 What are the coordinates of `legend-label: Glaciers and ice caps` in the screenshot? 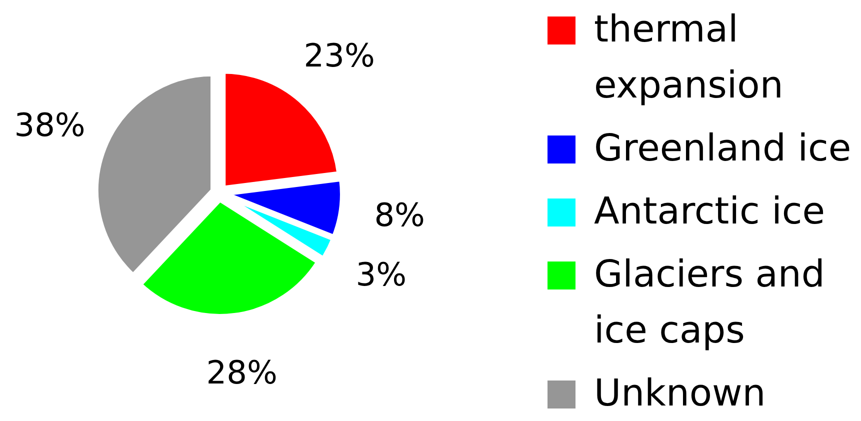 It's located at (709, 302).